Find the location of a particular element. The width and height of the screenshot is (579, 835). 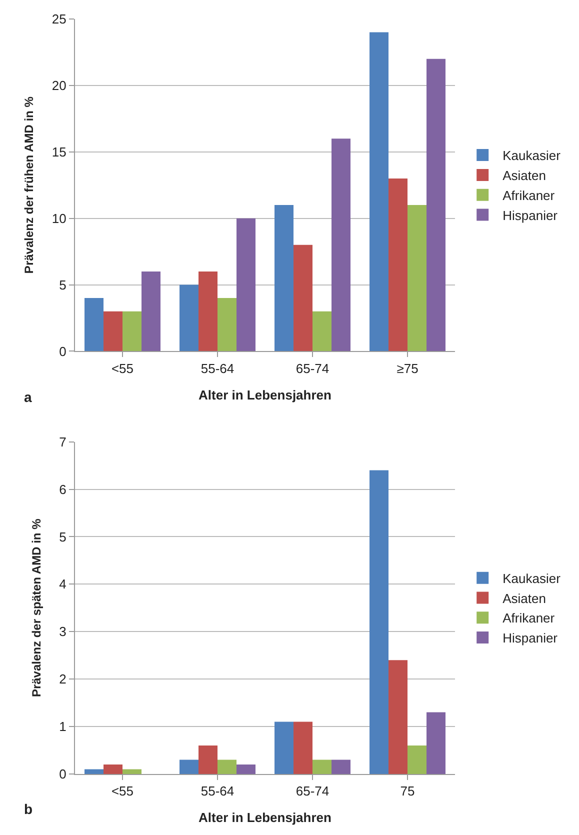

x-tick-label: 75 is located at coordinates (407, 791).